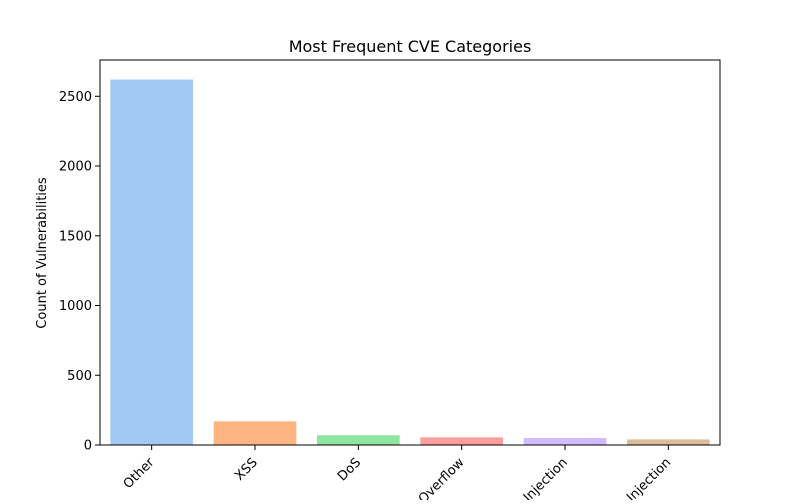 Image resolution: width=800 pixels, height=504 pixels. What do you see at coordinates (75, 167) in the screenshot?
I see `y-tick-label: 2000` at bounding box center [75, 167].